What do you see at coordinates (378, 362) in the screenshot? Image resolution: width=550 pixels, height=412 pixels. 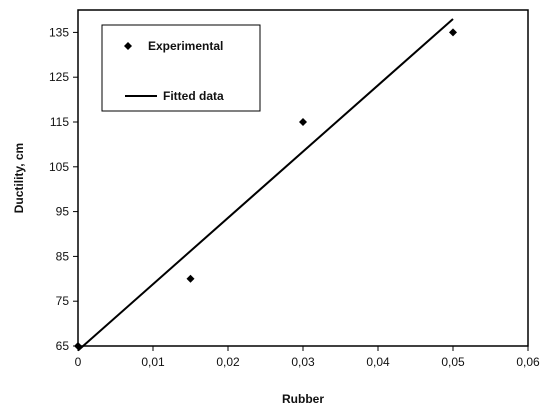 I see `x-tick-label: 0,04` at bounding box center [378, 362].